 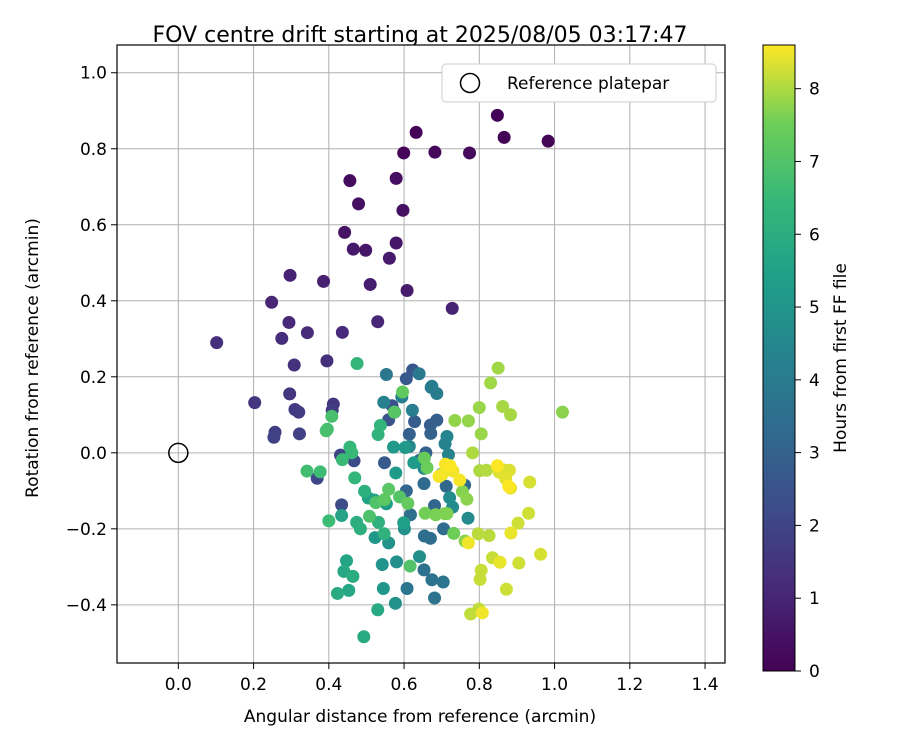 What do you see at coordinates (86, 606) in the screenshot?
I see `y-tick-label: −0.4` at bounding box center [86, 606].